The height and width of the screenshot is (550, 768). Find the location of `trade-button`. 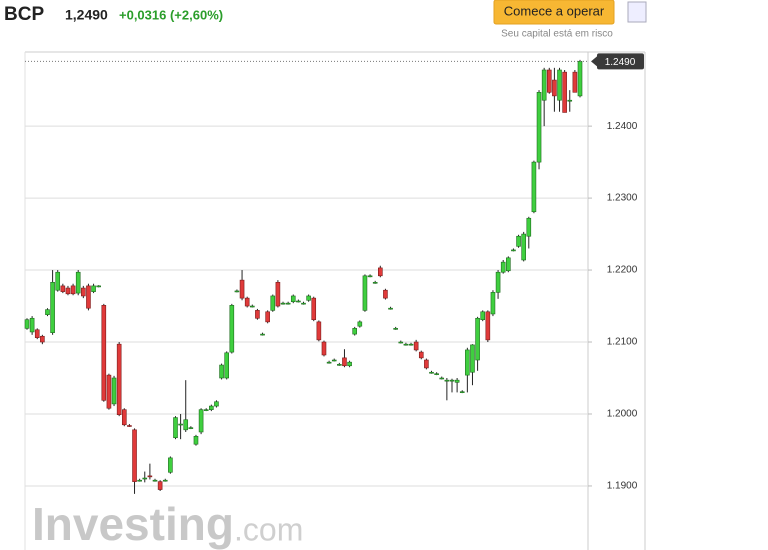

trade-button is located at coordinates (554, 12).